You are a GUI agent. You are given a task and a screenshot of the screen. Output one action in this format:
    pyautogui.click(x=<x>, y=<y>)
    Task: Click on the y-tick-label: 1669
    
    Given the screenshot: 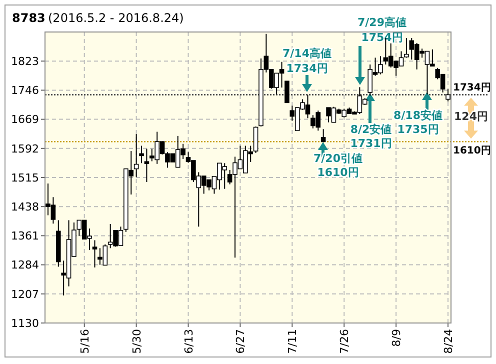 What is the action you would take?
    pyautogui.click(x=25, y=119)
    